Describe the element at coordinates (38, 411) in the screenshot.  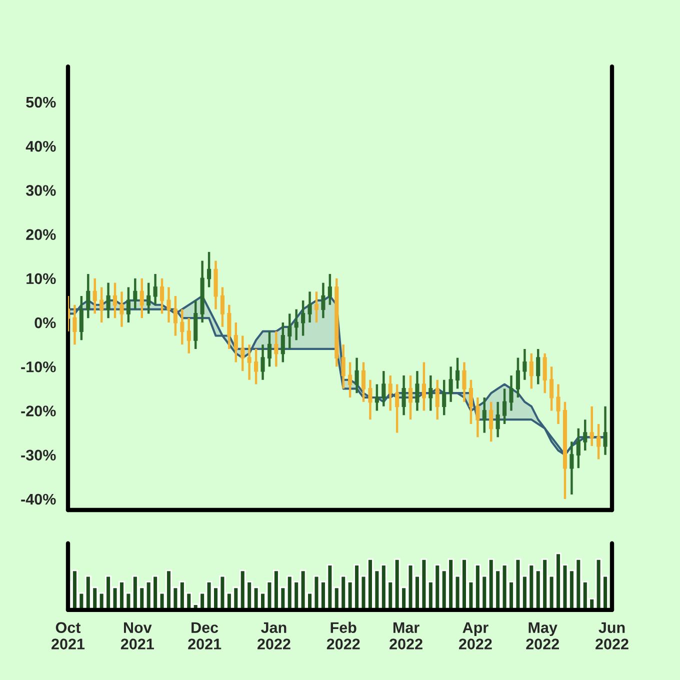
I see `y-tick-label: -20%` at that location.